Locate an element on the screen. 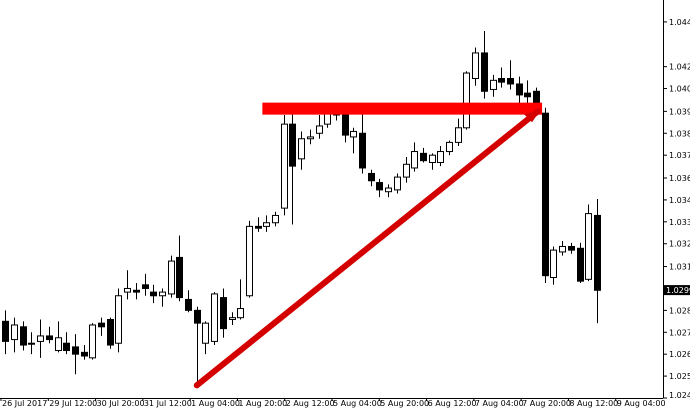  time-tick-label: 26 Jul 2017 is located at coordinates (24, 403).